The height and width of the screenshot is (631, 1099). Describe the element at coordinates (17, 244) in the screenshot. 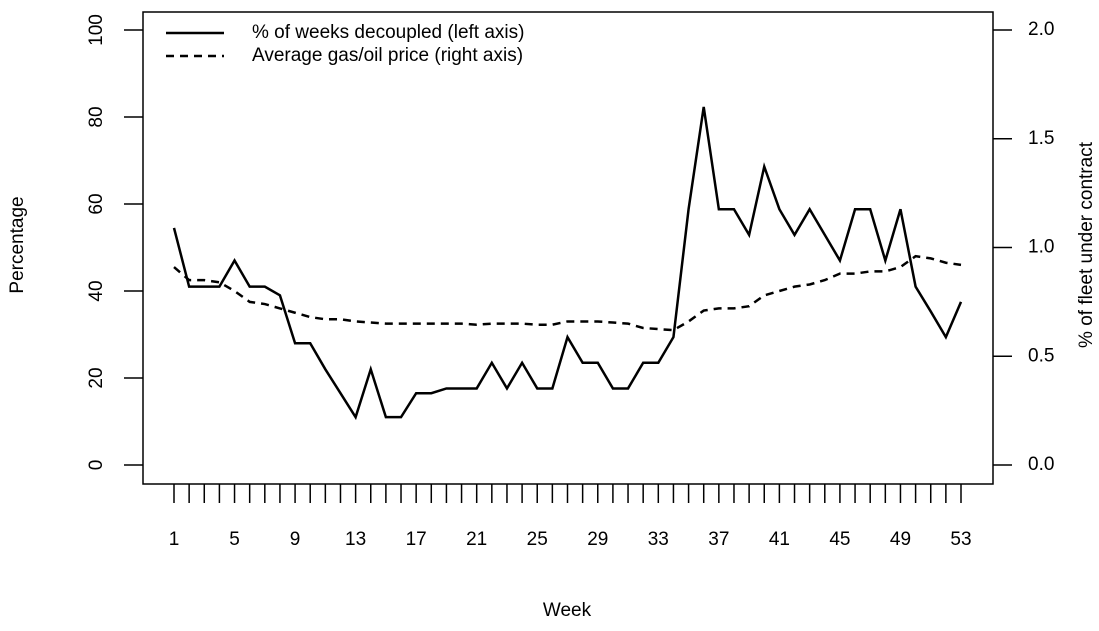

I see `y-axis-label: Percentage` at that location.